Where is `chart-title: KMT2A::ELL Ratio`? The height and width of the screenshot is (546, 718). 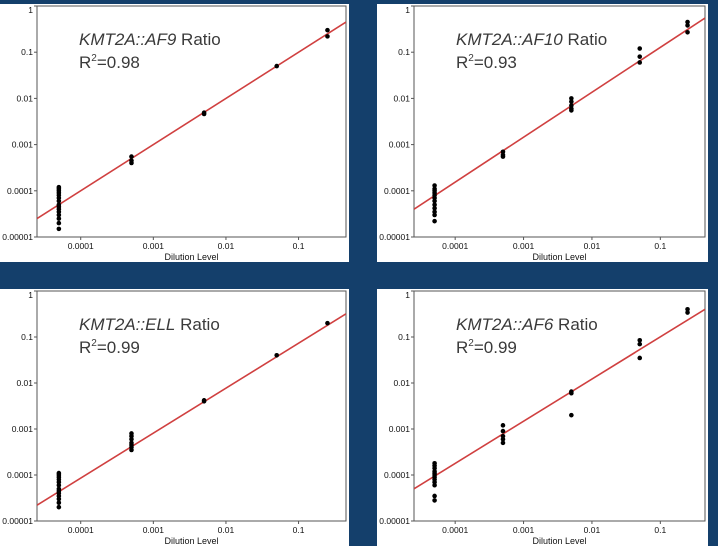 chart-title: KMT2A::ELL Ratio is located at coordinates (149, 324).